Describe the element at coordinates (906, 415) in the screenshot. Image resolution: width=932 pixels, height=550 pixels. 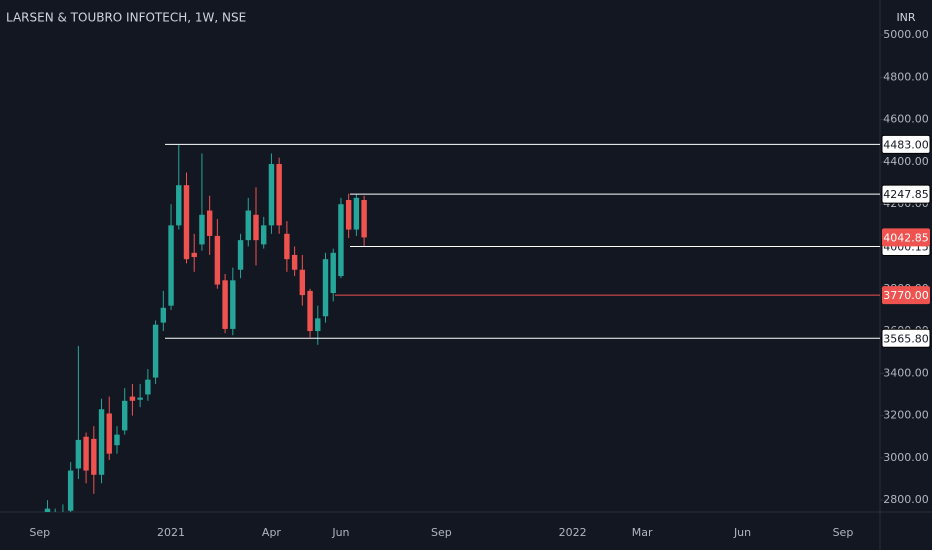
I see `y-tick-label: 3200.00` at that location.